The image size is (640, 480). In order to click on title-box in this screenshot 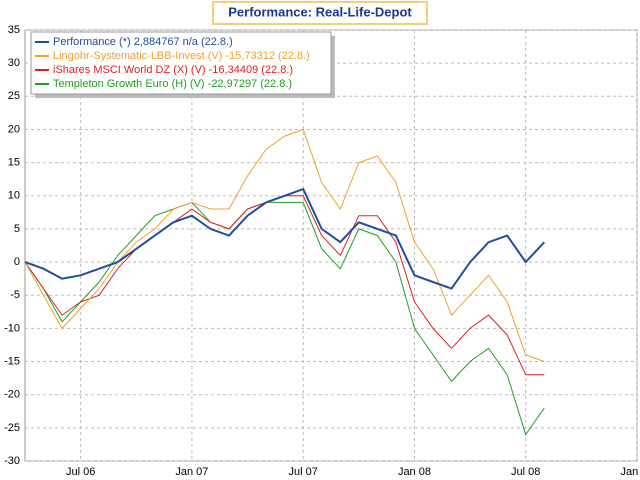, I will do `click(320, 13)`.